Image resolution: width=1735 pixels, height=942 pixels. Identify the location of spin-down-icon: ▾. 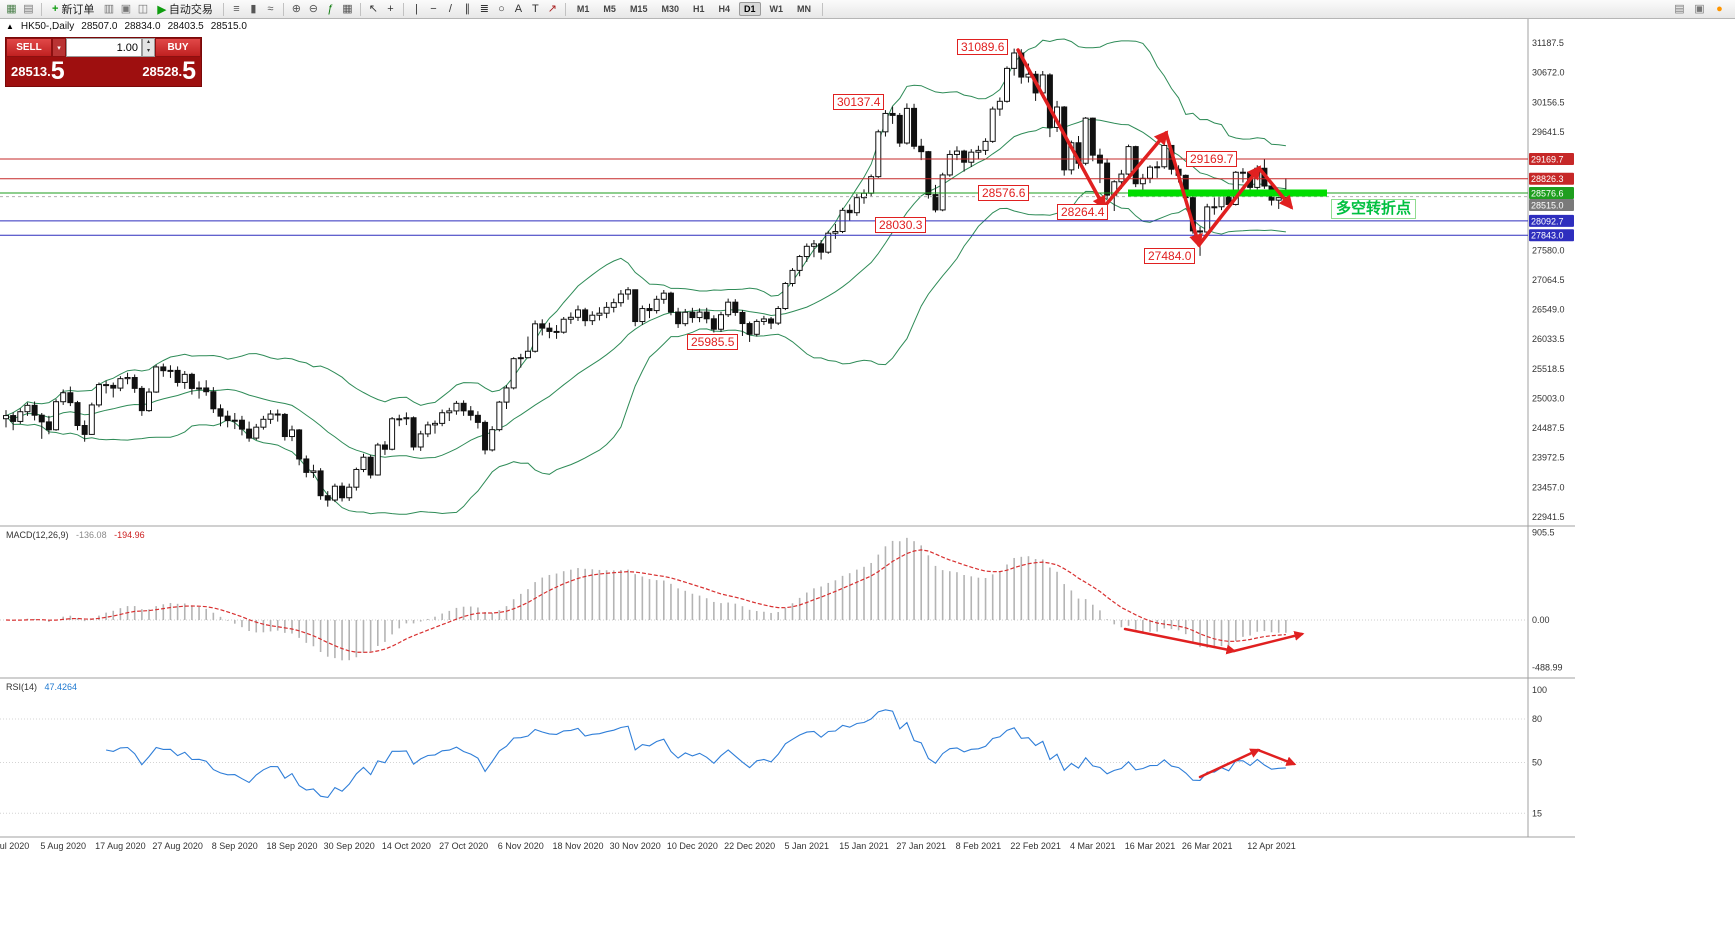
(148, 50).